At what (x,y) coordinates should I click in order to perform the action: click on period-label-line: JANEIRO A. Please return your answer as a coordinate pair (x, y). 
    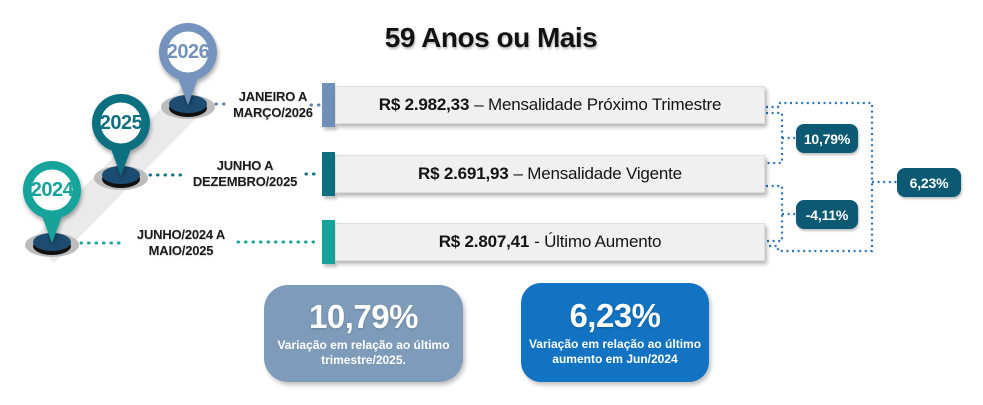
    Looking at the image, I should click on (273, 96).